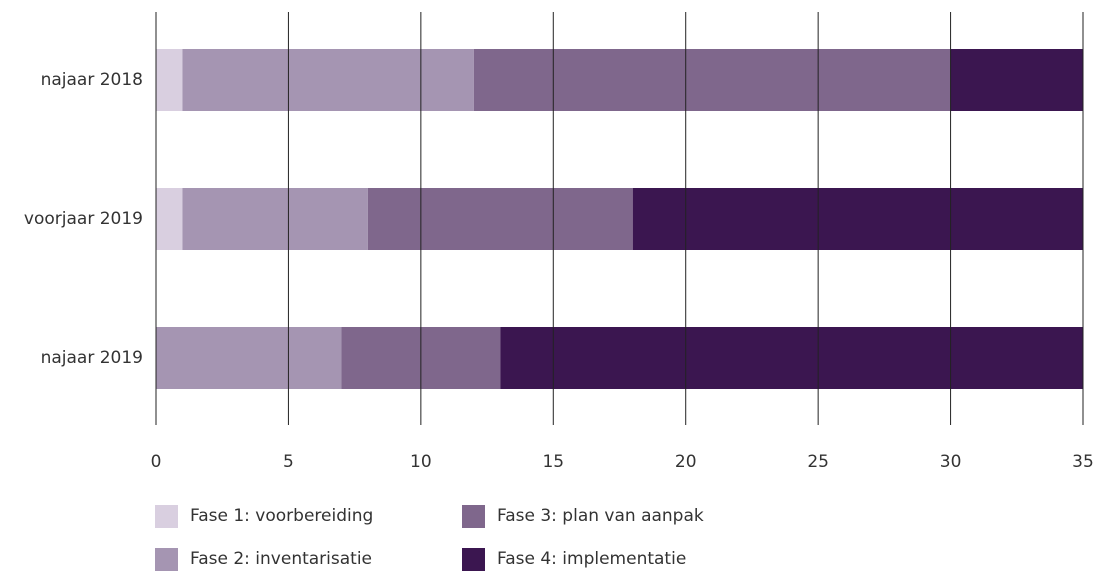  I want to click on legend-label: Fase 2: inventarisatie, so click(281, 559).